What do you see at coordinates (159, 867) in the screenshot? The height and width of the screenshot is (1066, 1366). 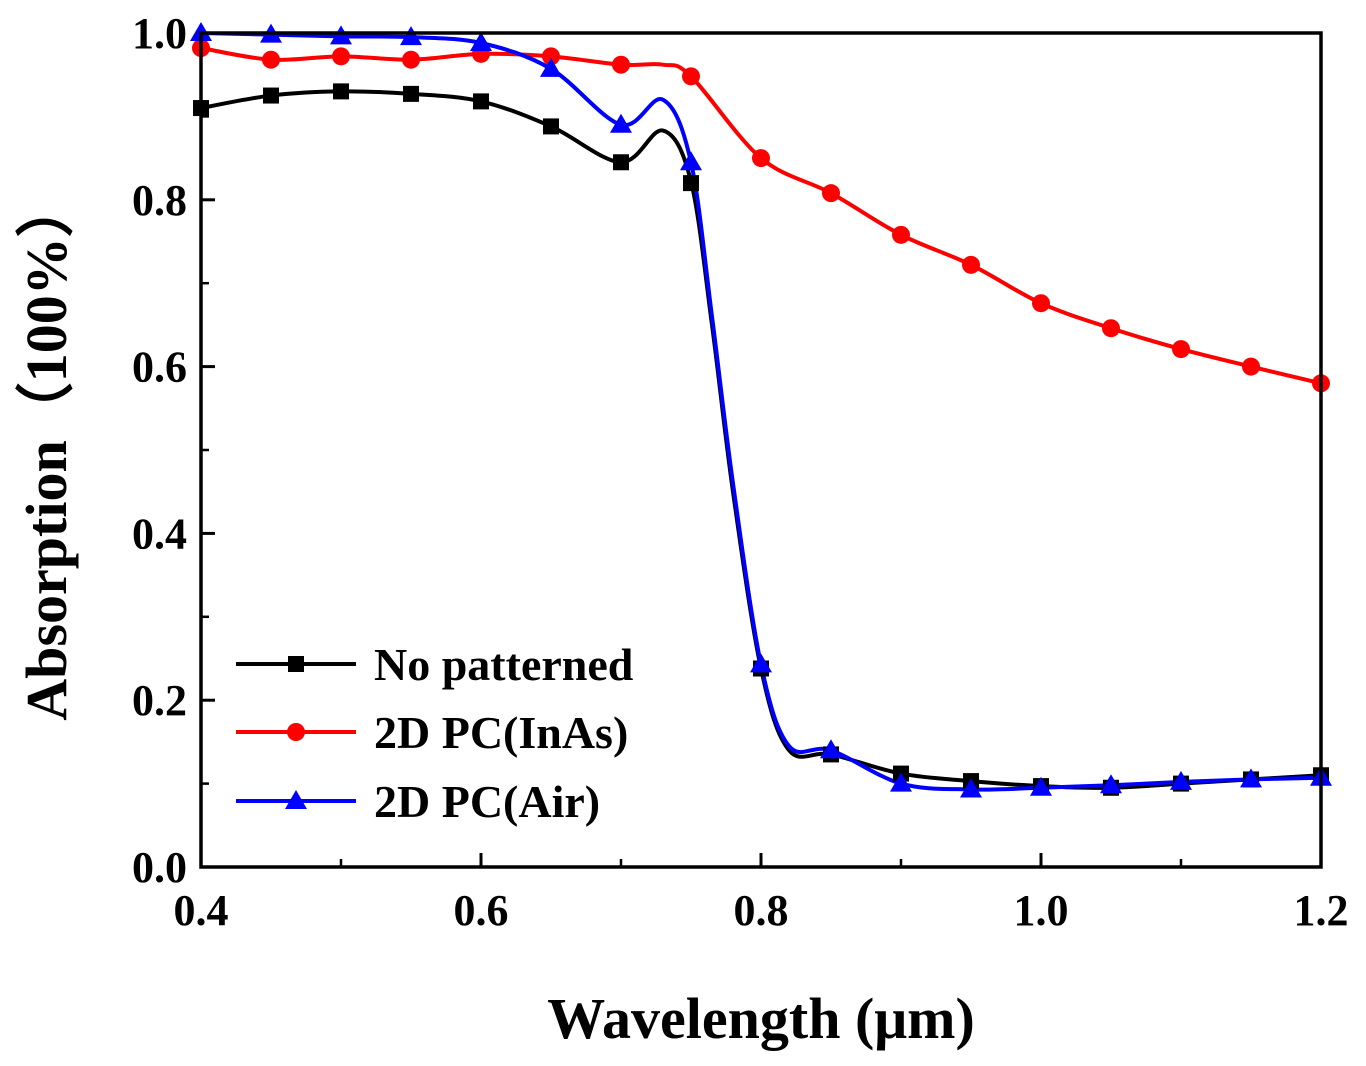 I see `y-tick-label: 0.0` at bounding box center [159, 867].